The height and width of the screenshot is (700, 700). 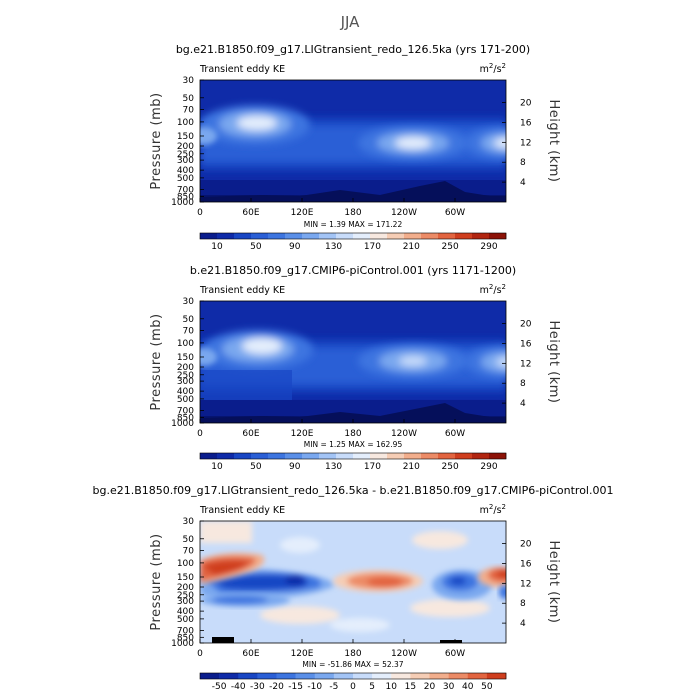 I want to click on y2-tick-label: 16, so click(x=526, y=564).